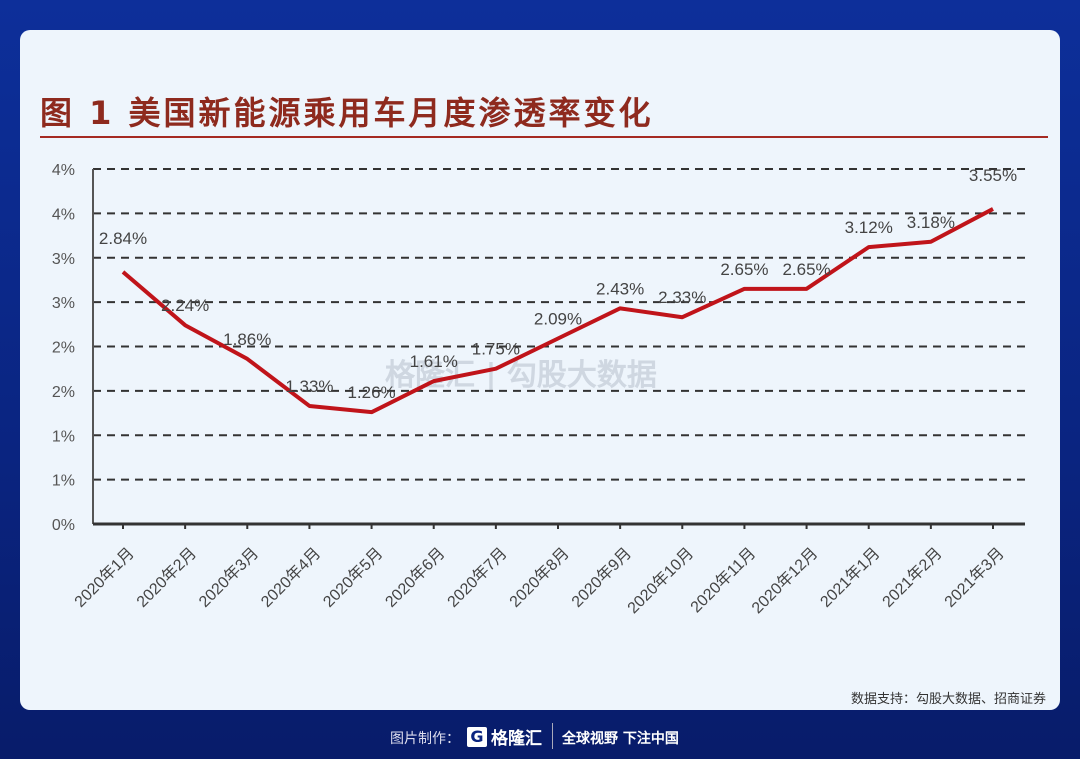 The height and width of the screenshot is (759, 1080). I want to click on data-label: 3.12%, so click(869, 227).